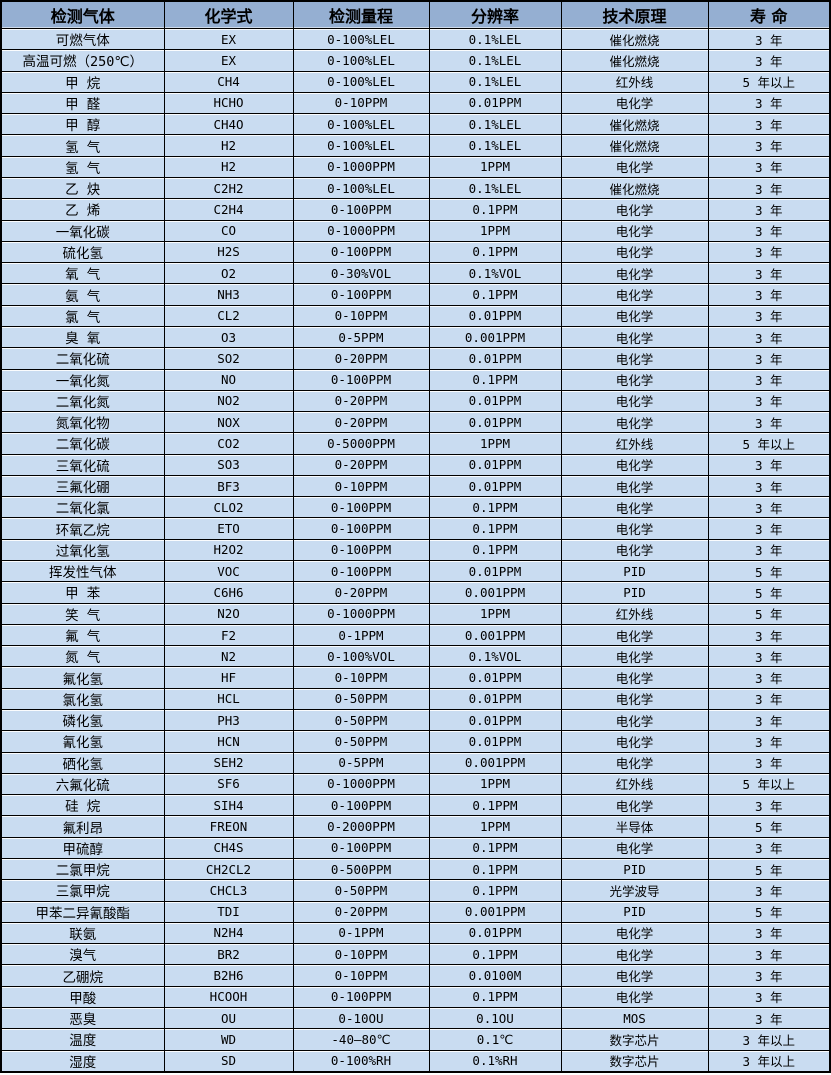  Describe the element at coordinates (82, 486) in the screenshot. I see `cell-gas-name: 三氟化硼` at that location.